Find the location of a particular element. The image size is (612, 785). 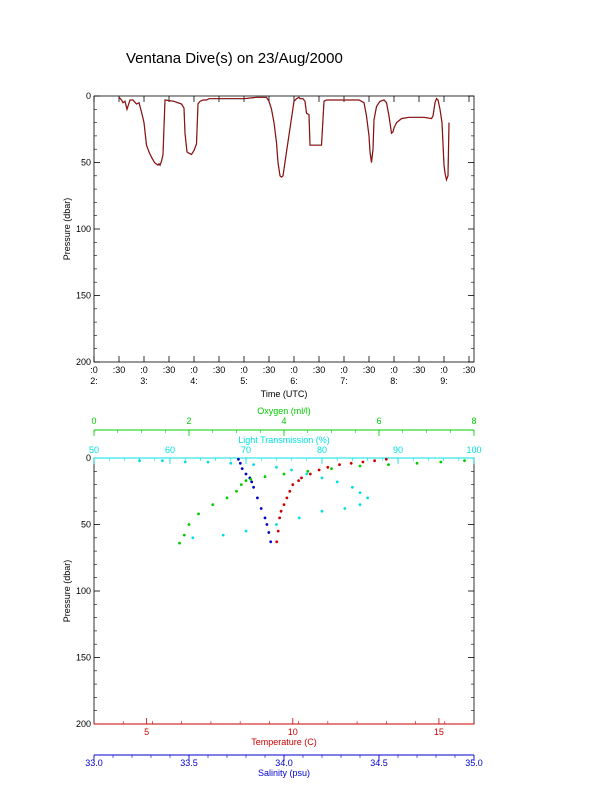

light-tick-label: 100 is located at coordinates (473, 450).